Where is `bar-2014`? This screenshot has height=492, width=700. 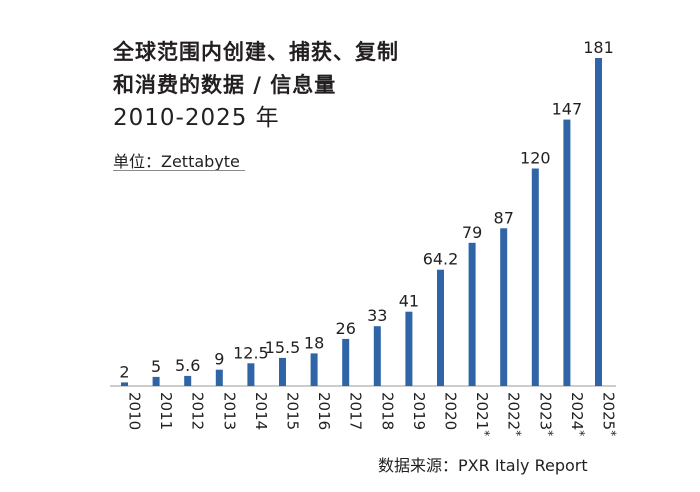 bar-2014 is located at coordinates (251, 374).